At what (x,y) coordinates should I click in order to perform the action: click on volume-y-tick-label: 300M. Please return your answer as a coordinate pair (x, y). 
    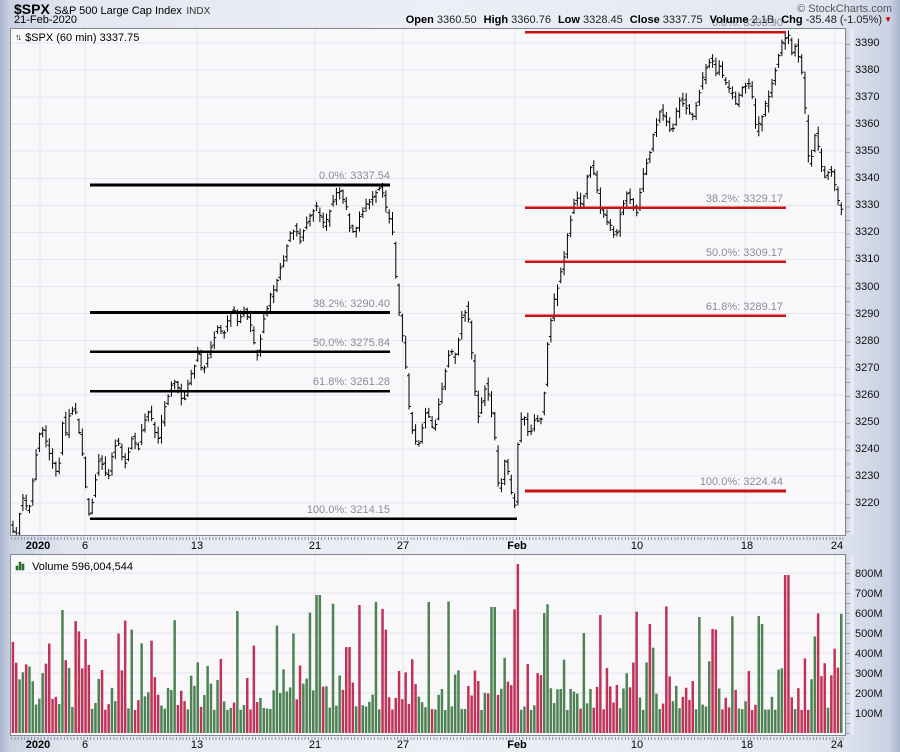
    Looking at the image, I should click on (869, 674).